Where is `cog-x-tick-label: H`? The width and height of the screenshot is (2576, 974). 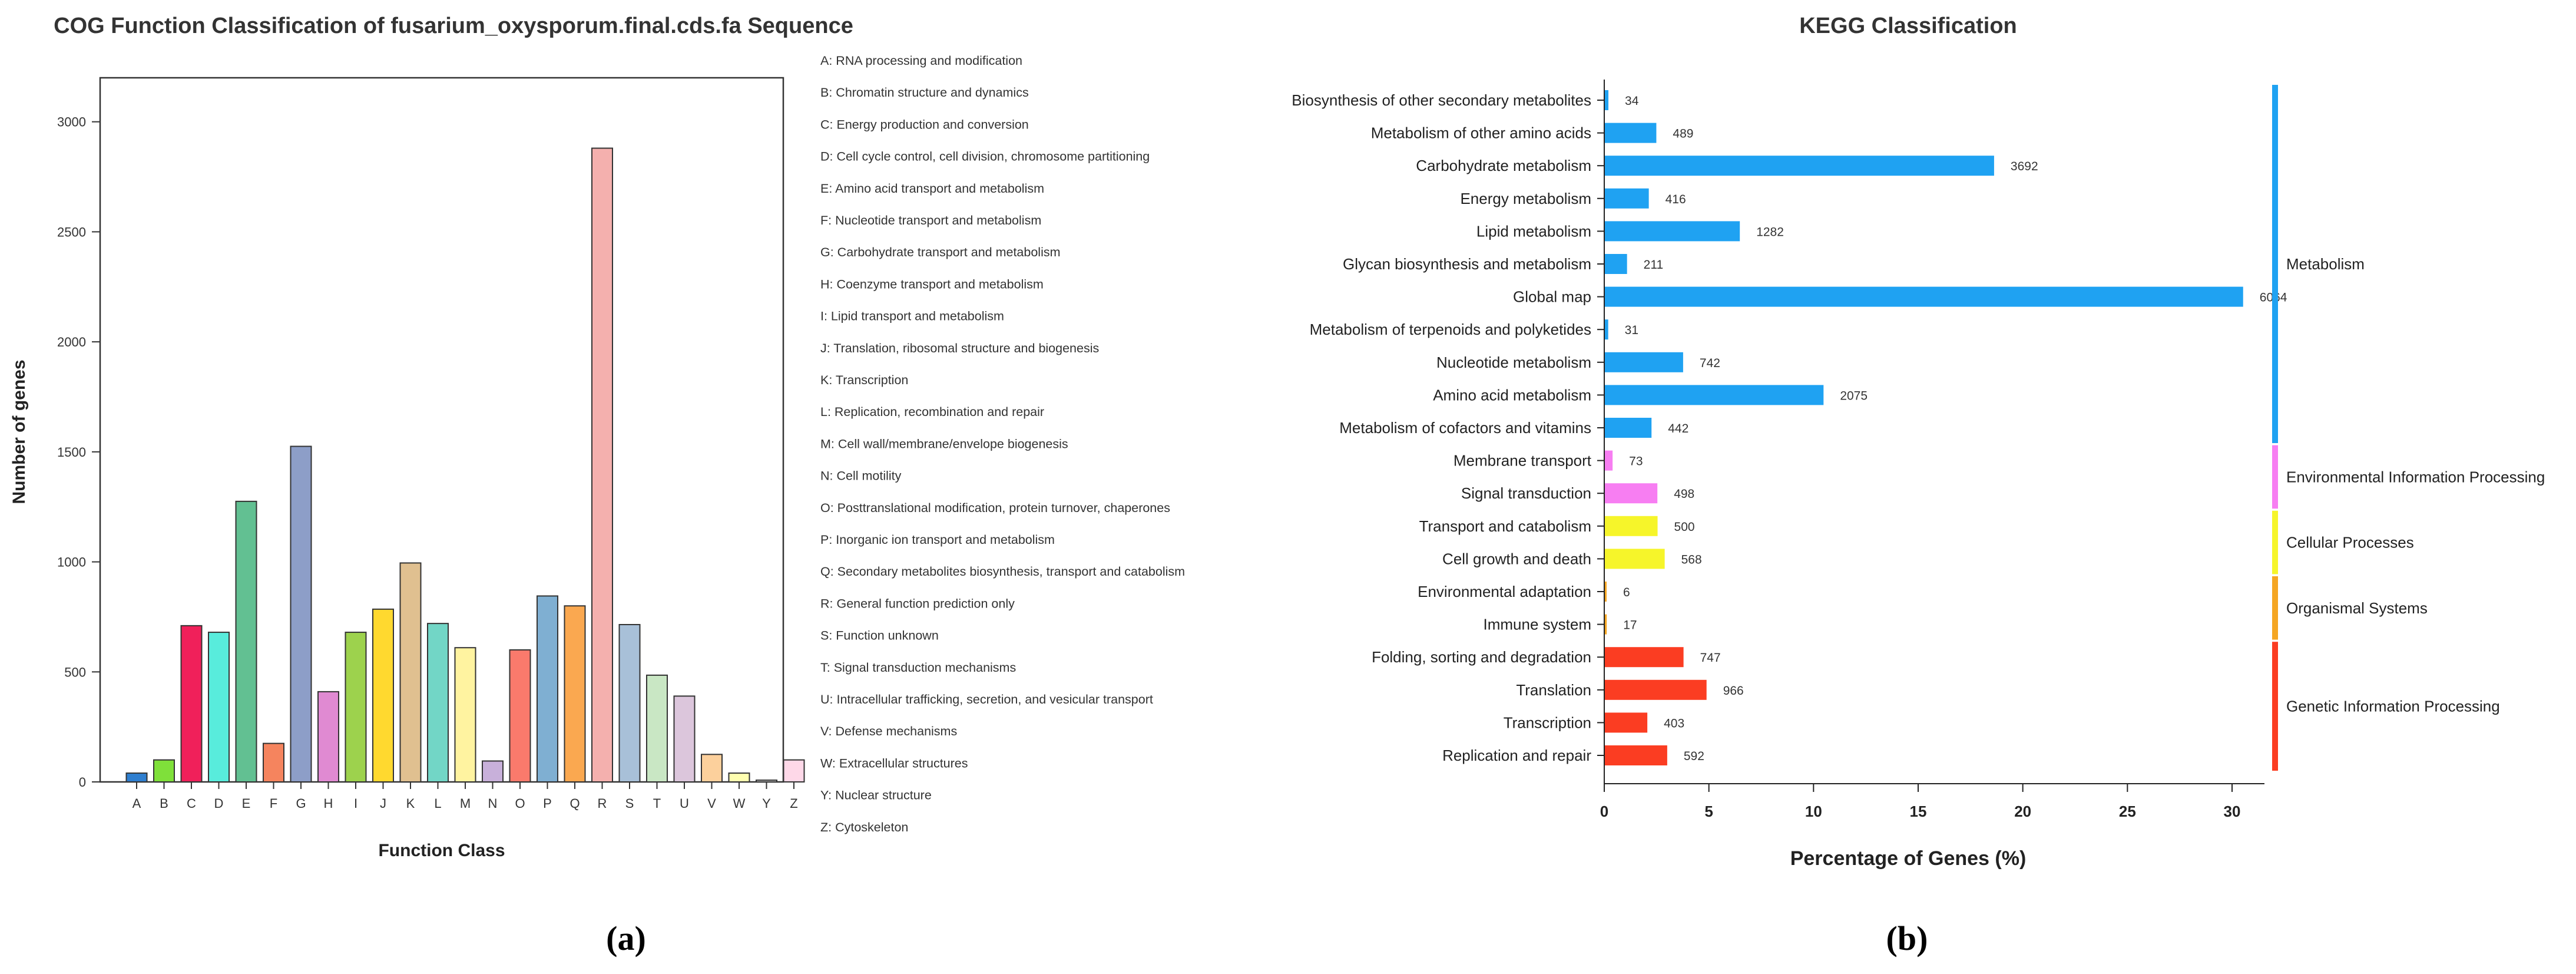 cog-x-tick-label: H is located at coordinates (328, 804).